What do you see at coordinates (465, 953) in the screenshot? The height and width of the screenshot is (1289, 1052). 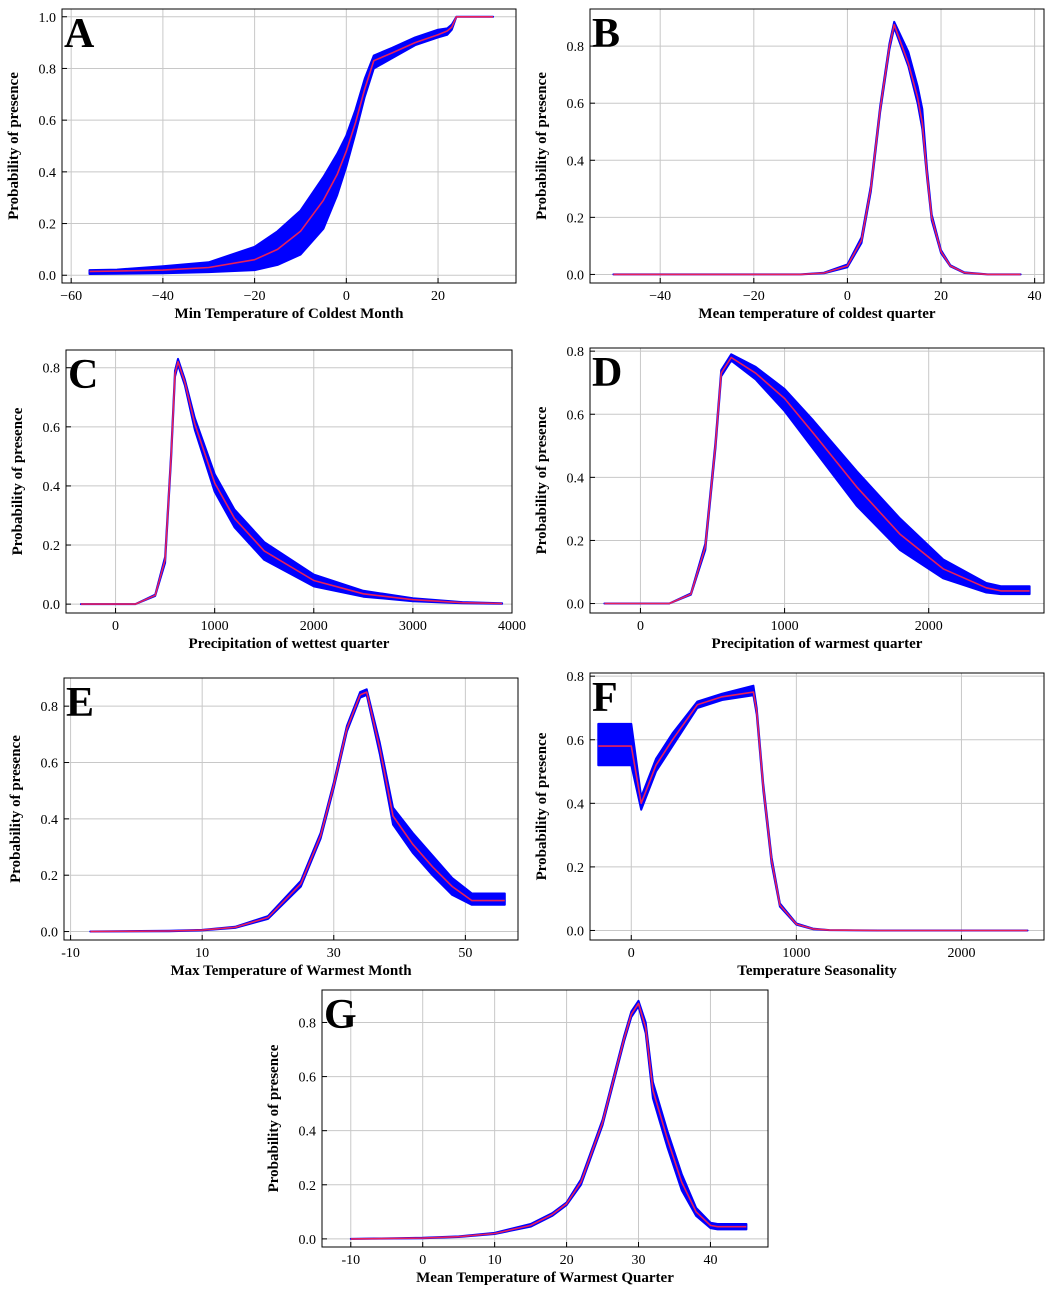 I see `x-tick-label: 50` at bounding box center [465, 953].